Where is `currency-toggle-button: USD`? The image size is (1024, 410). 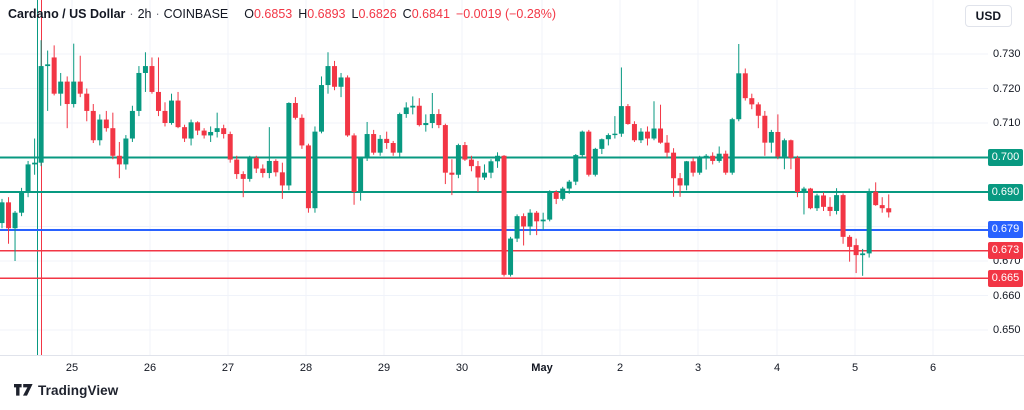 currency-toggle-button: USD is located at coordinates (988, 16).